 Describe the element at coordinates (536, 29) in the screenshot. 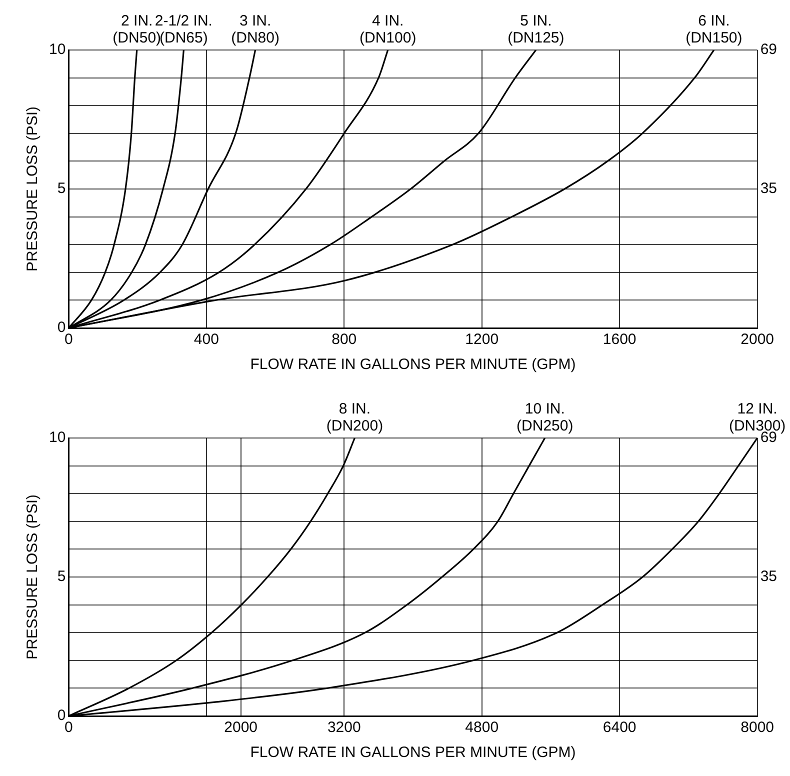

I see `series-label: 5 IN. (DN125)` at that location.